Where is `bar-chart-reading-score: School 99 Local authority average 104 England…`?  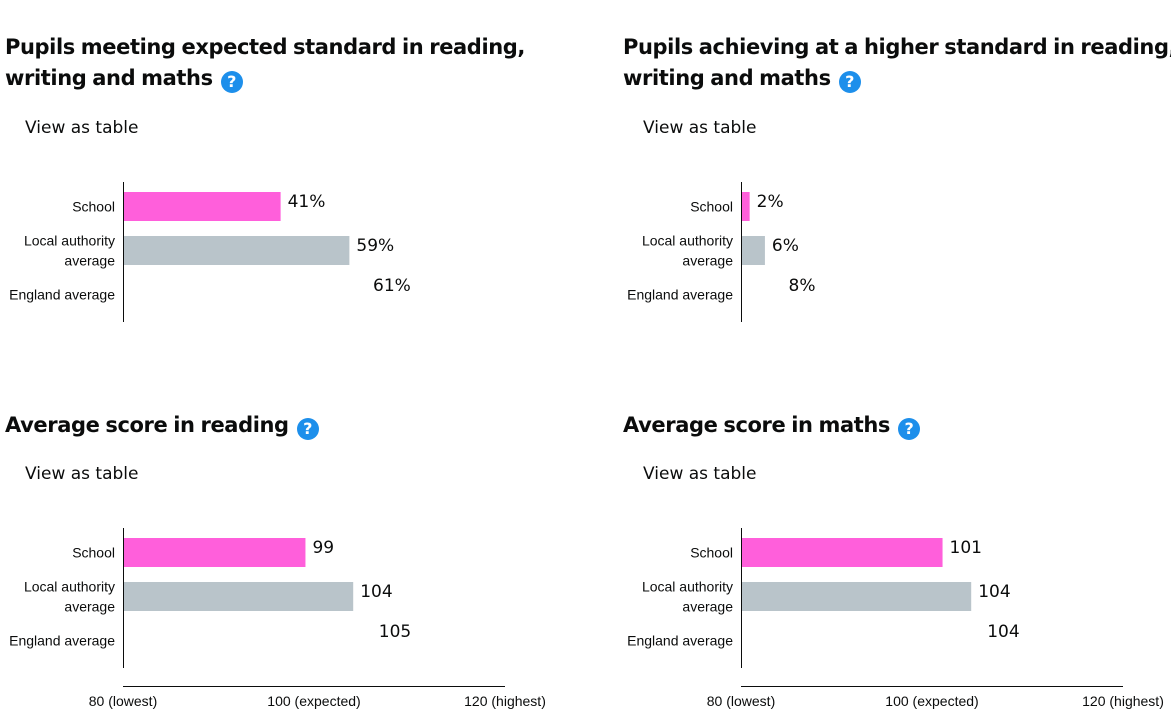
bar-chart-reading-score: School 99 Local authority average 104 England… is located at coordinates (277, 618).